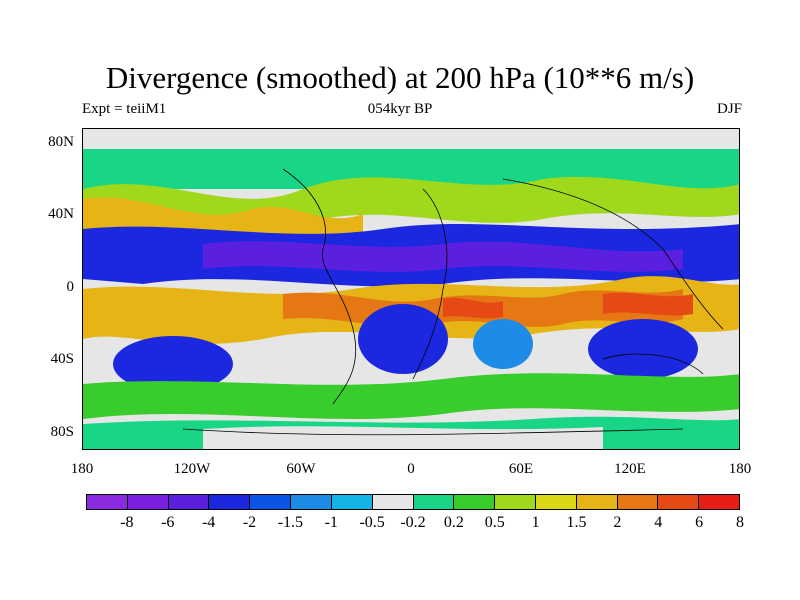  I want to click on colorbar-label: -4, so click(208, 522).